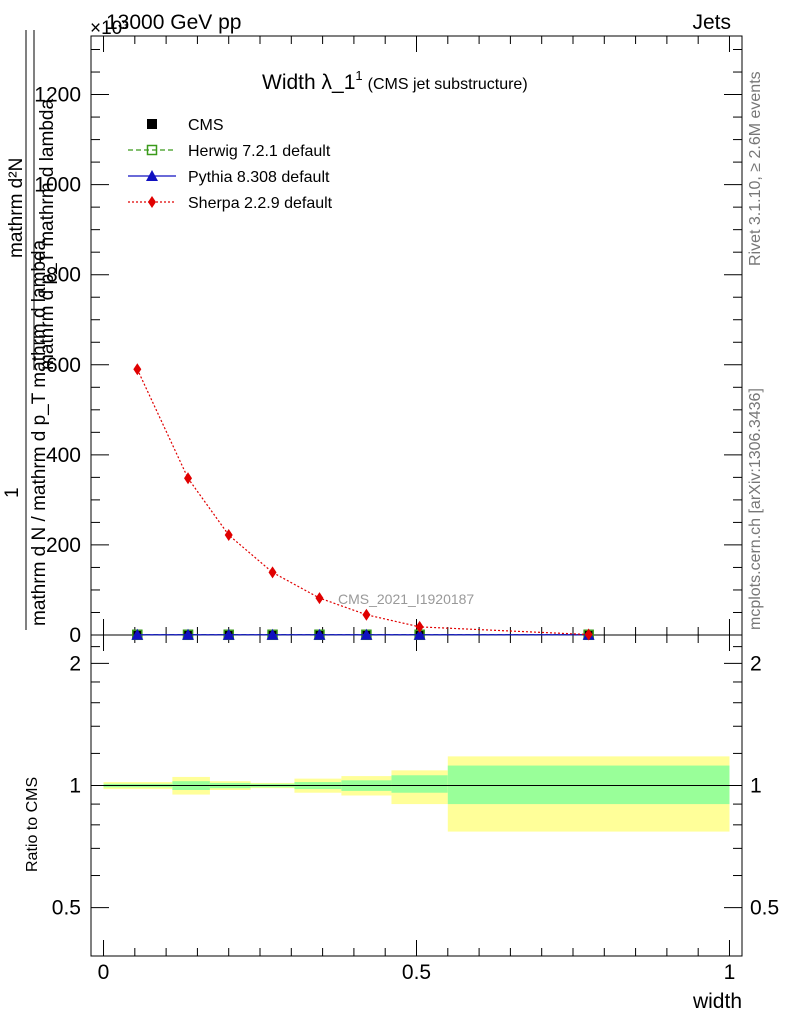 The width and height of the screenshot is (786, 1024). I want to click on y-label-denominator: mathrm d p_T mathrm d lambda, so click(47, 234).